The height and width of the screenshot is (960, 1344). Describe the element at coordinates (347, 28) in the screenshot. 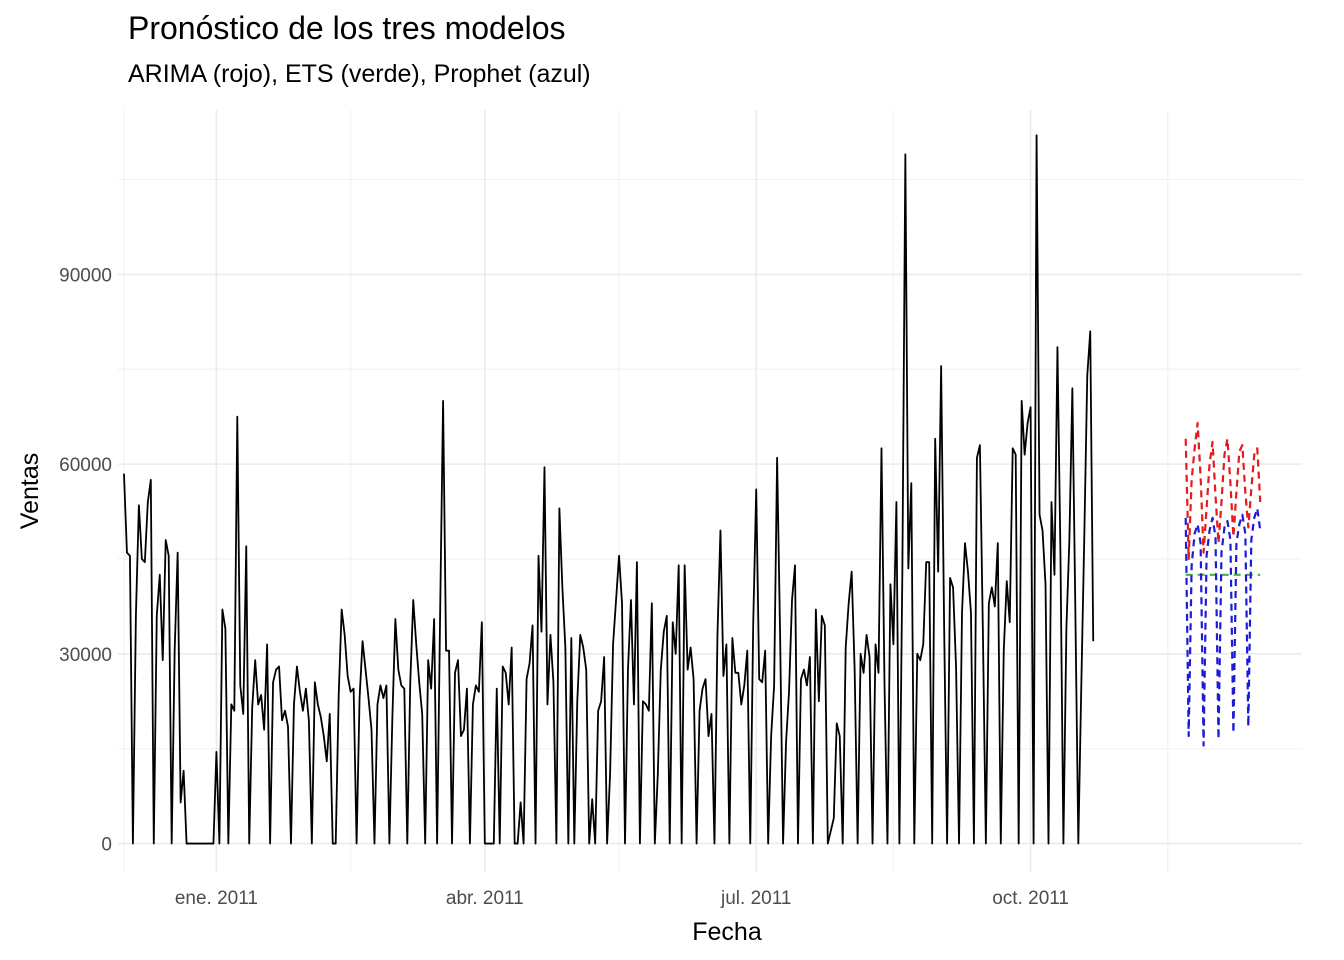

I see `chart-title: Pronóstico de los tres modelos` at that location.